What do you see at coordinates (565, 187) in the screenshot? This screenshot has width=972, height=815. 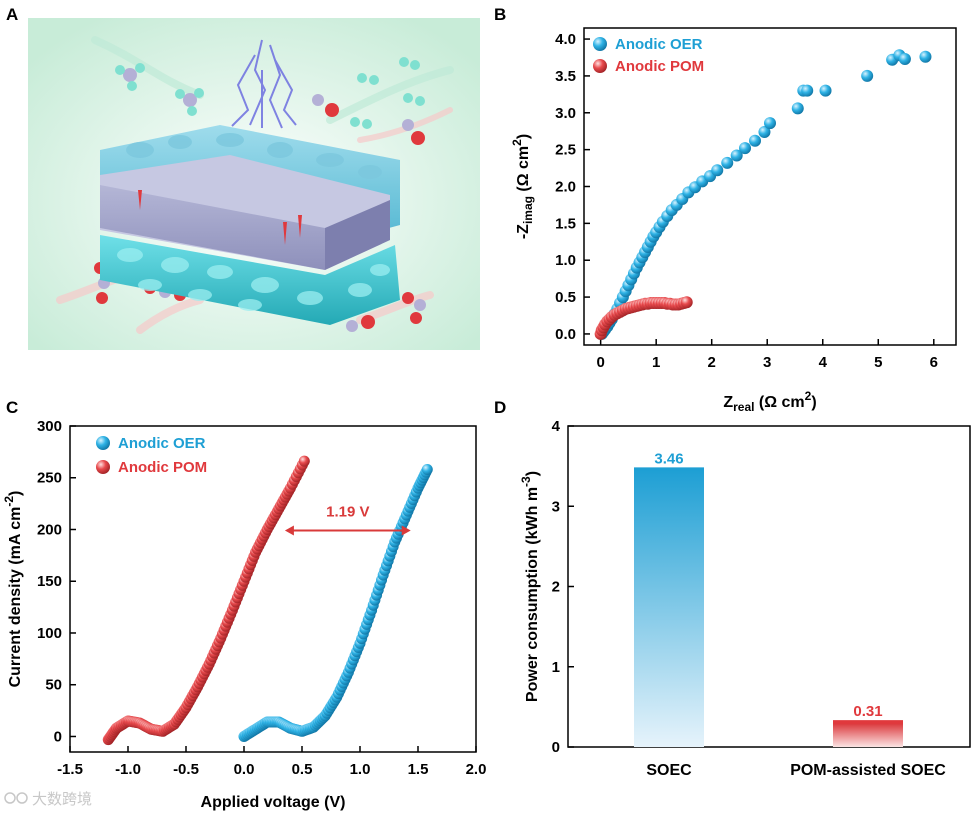 I see `chart-b-y-tick-label: 2.0` at bounding box center [565, 187].